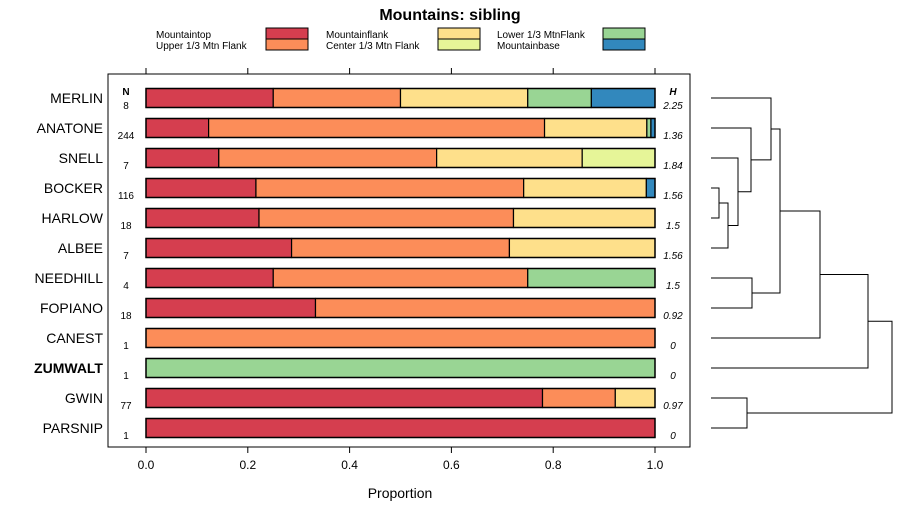 Image resolution: width=900 pixels, height=520 pixels. What do you see at coordinates (126, 286) in the screenshot?
I see `n-value: 4` at bounding box center [126, 286].